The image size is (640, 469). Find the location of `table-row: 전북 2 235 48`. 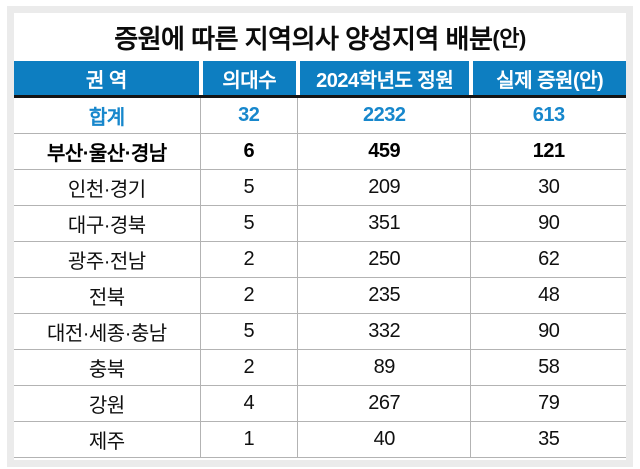

table-row: 전북 2 235 48 is located at coordinates (320, 296).